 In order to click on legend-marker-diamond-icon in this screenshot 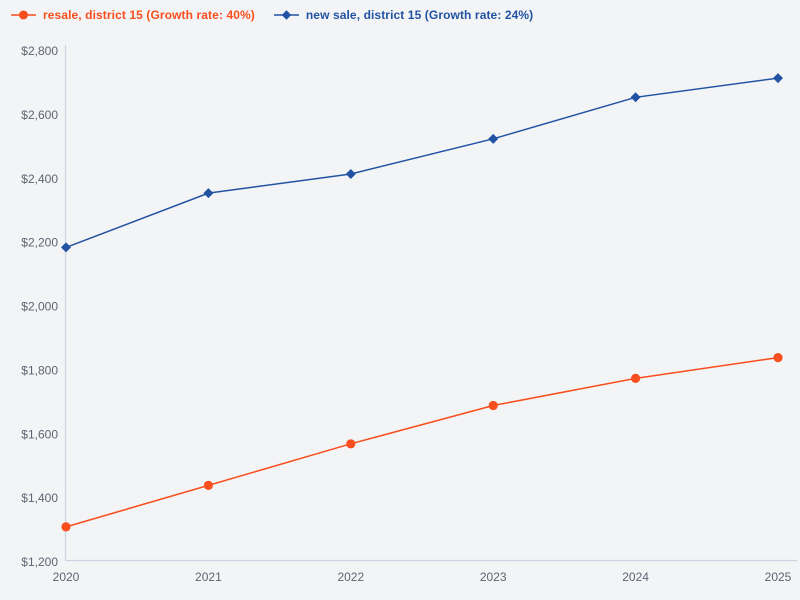, I will do `click(286, 15)`.